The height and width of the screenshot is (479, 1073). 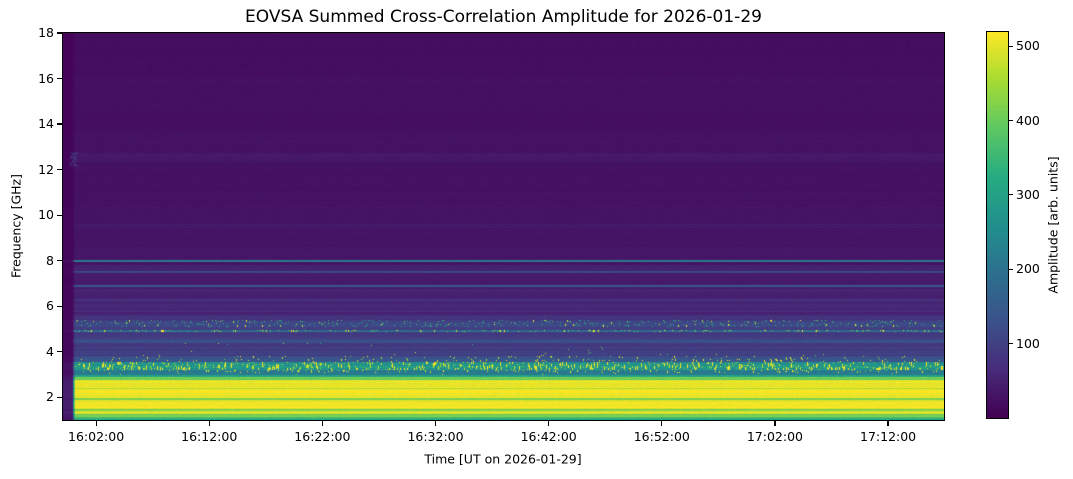 What do you see at coordinates (46, 32) in the screenshot?
I see `y-tick-label: 18` at bounding box center [46, 32].